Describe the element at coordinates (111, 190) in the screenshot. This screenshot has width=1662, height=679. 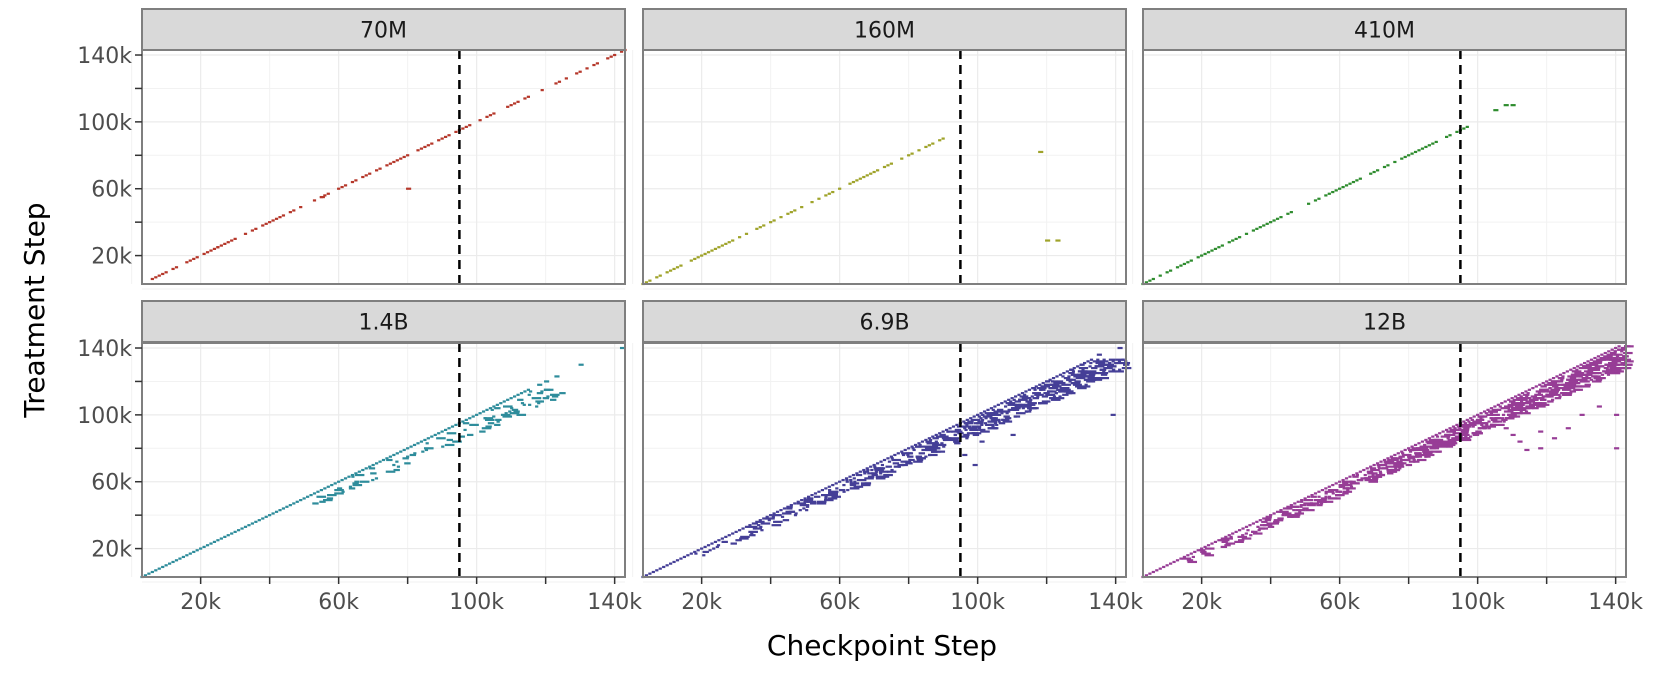
I see `y-tick-label: 60k` at that location.